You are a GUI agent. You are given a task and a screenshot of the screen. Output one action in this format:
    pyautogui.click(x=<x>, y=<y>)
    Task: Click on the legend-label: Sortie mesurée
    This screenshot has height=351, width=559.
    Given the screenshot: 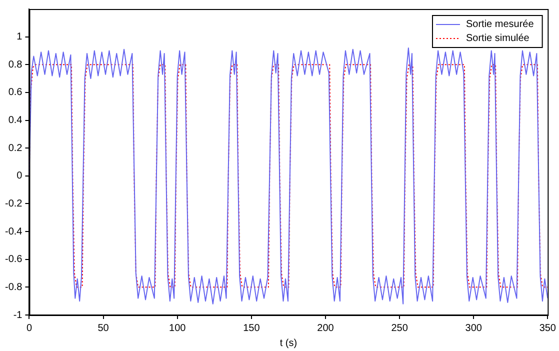 What is the action you would take?
    pyautogui.click(x=500, y=24)
    